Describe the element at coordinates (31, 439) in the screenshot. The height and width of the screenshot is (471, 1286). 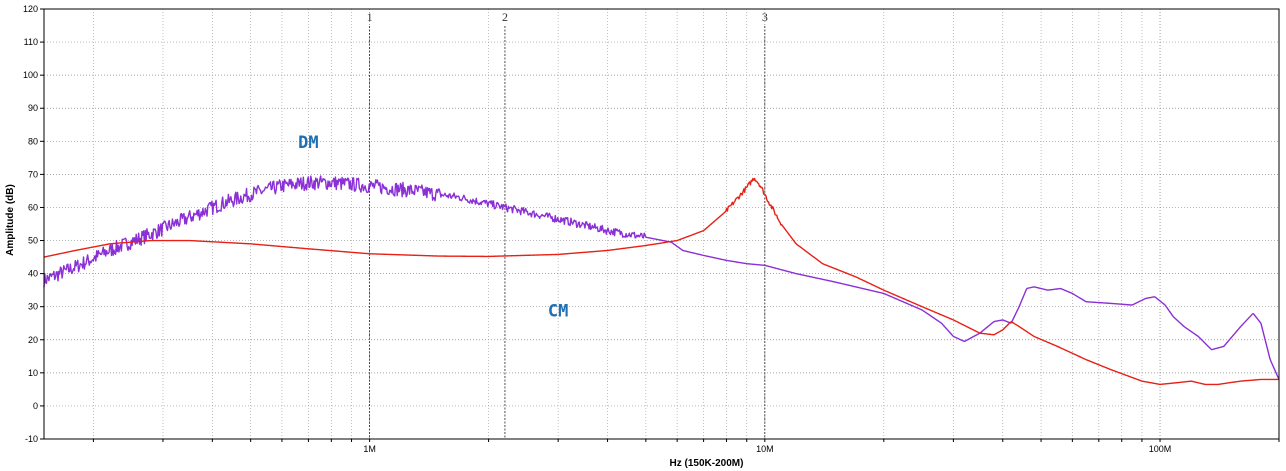
I see `y-tick-label: -10` at that location.